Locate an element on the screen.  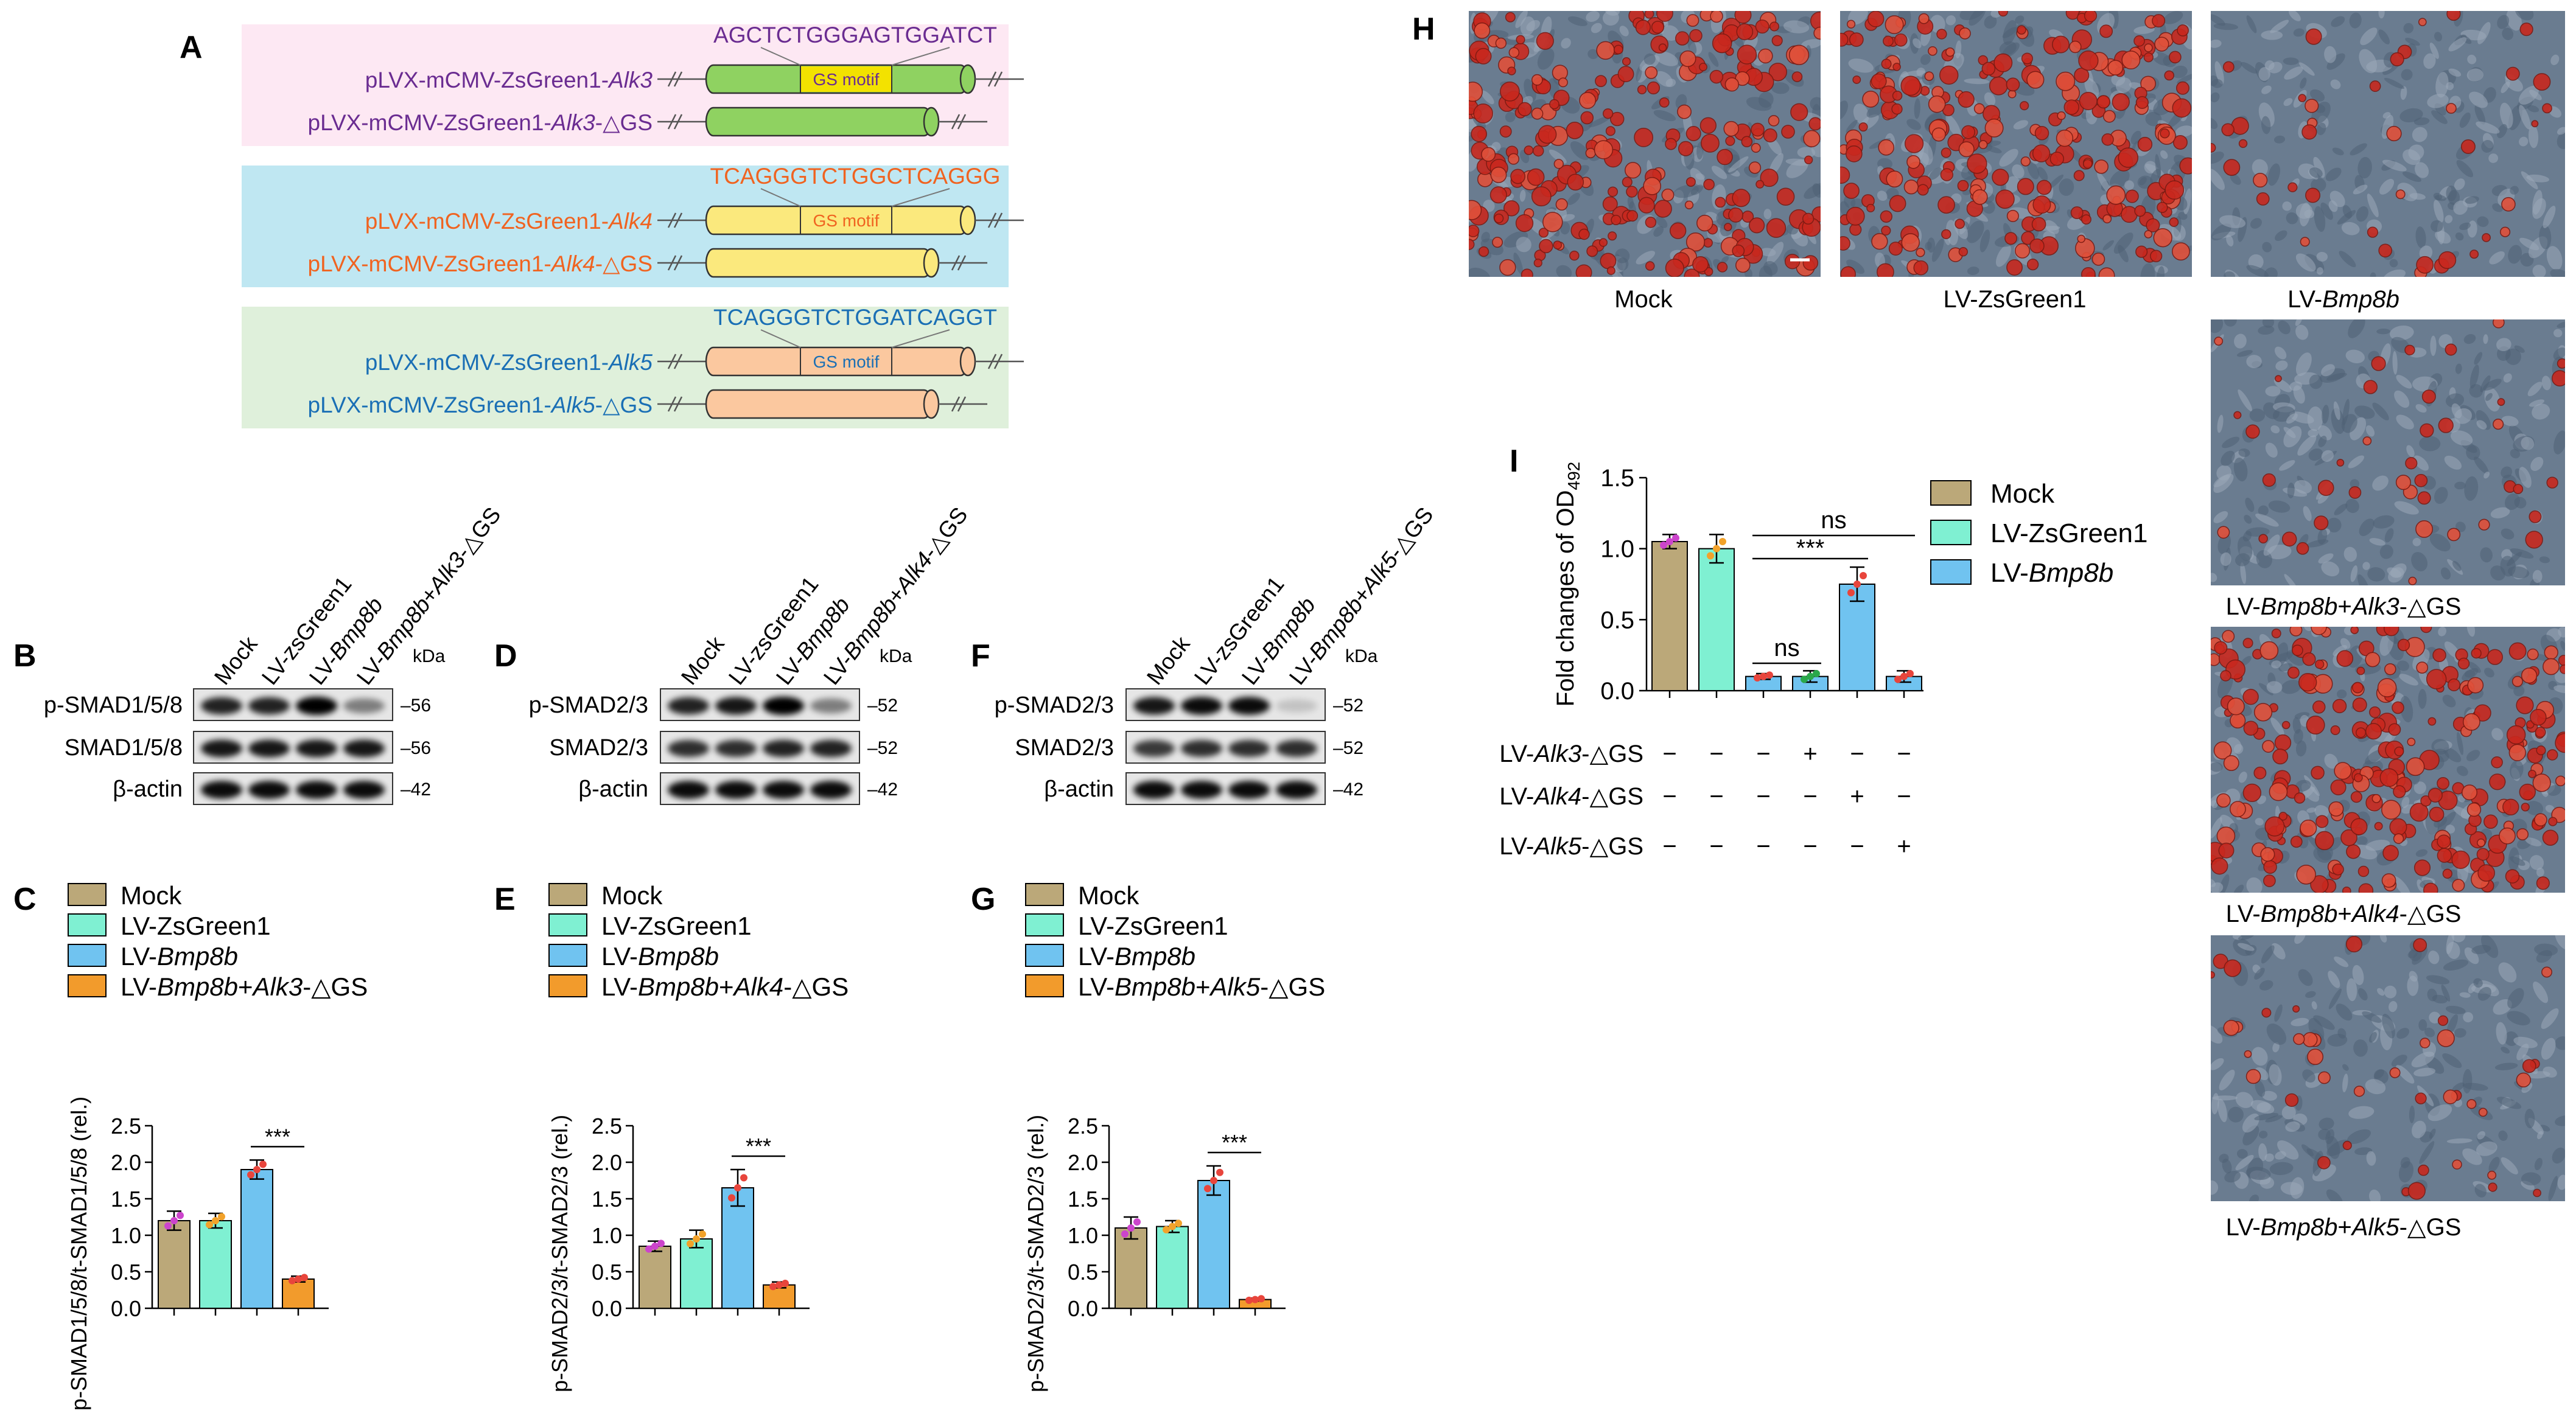
panel-i-letter: I is located at coordinates (1514, 461).